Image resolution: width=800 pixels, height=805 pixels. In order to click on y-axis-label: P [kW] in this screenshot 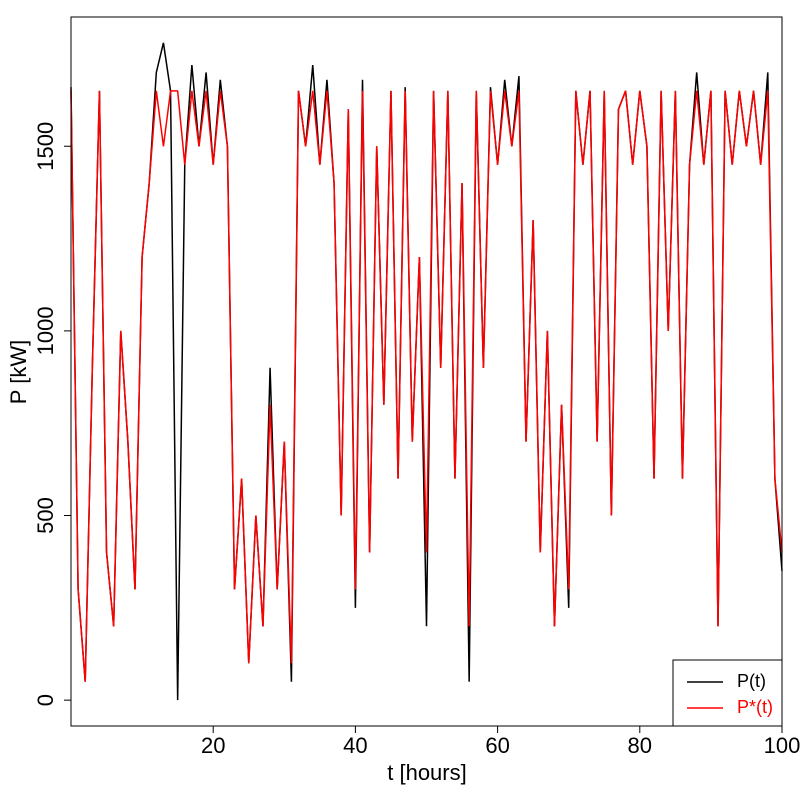, I will do `click(18, 372)`.